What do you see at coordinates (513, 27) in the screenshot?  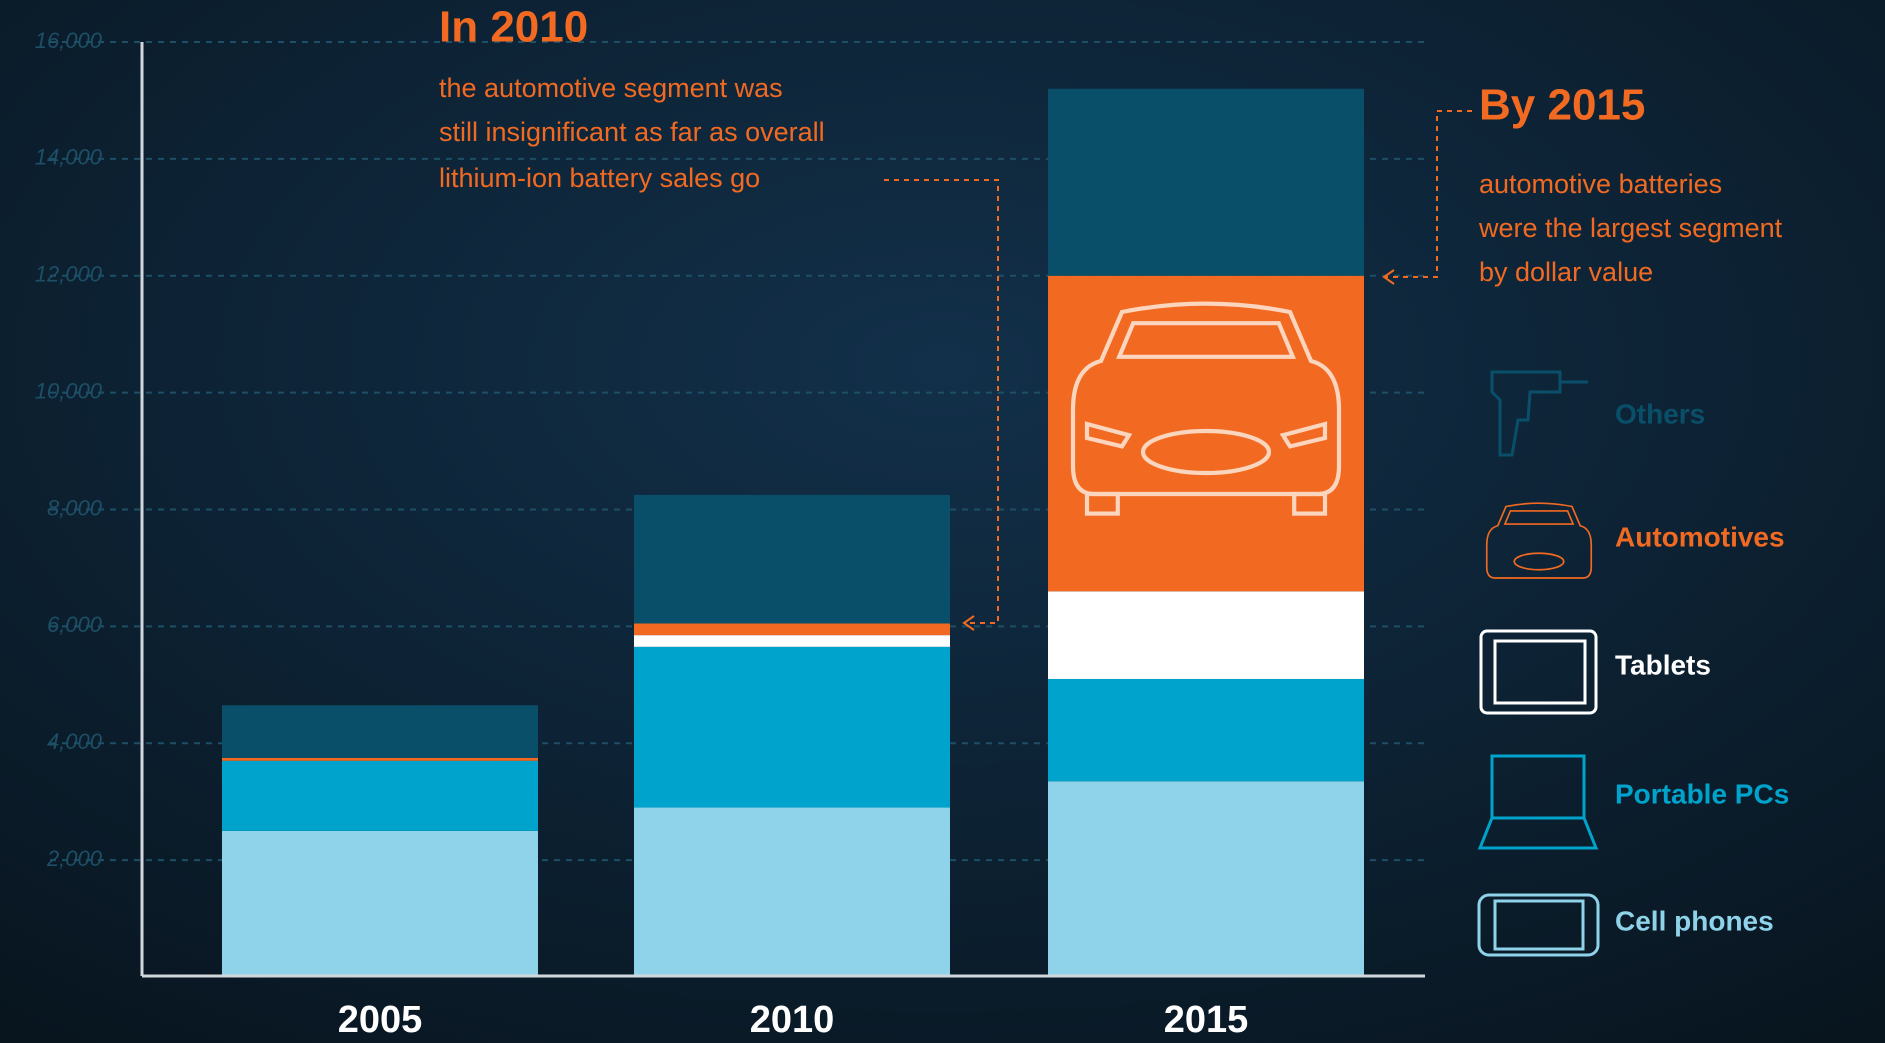 I see `annotation-title: In 2010` at bounding box center [513, 27].